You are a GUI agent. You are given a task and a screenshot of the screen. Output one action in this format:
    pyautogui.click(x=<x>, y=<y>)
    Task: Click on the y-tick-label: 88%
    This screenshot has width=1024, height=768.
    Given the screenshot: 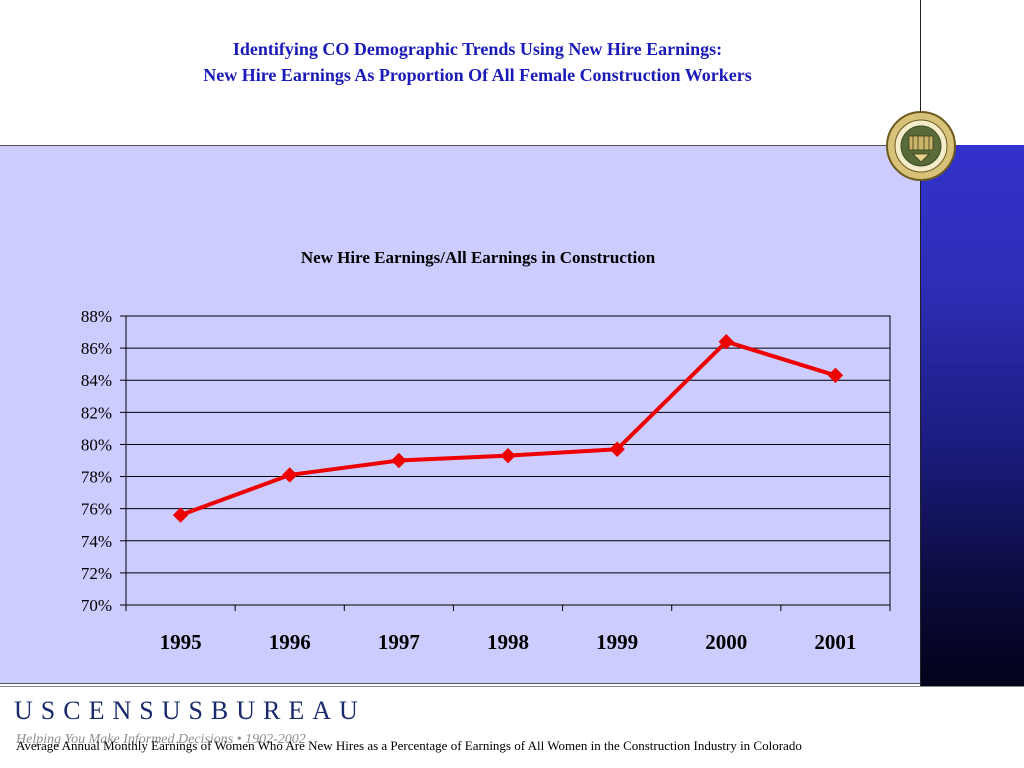 What is the action you would take?
    pyautogui.click(x=96, y=316)
    